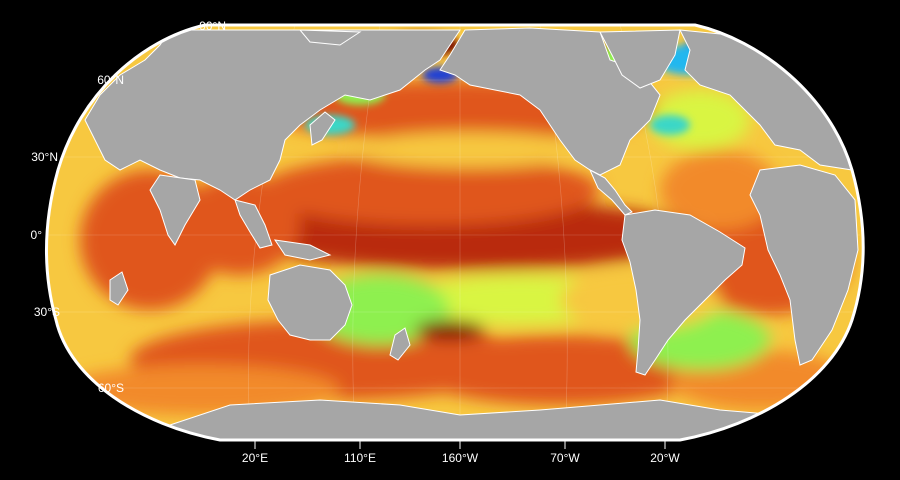 The height and width of the screenshot is (480, 900). What do you see at coordinates (683, 292) in the screenshot?
I see `land-south-america` at bounding box center [683, 292].